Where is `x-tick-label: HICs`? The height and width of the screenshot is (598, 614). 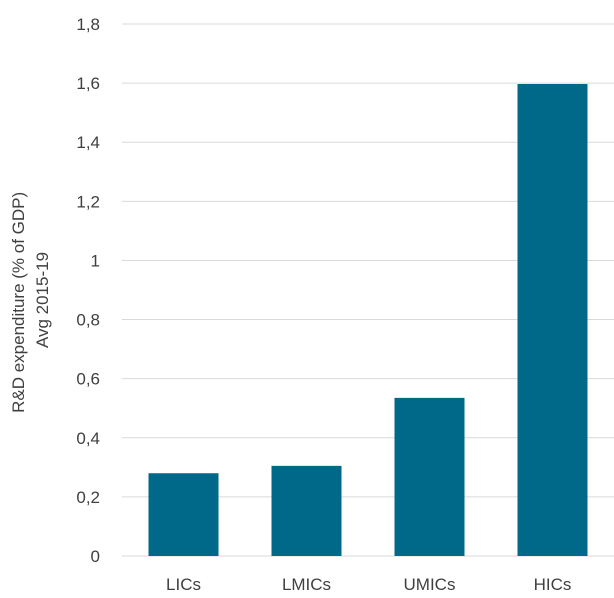
x-tick-label: HICs is located at coordinates (553, 584).